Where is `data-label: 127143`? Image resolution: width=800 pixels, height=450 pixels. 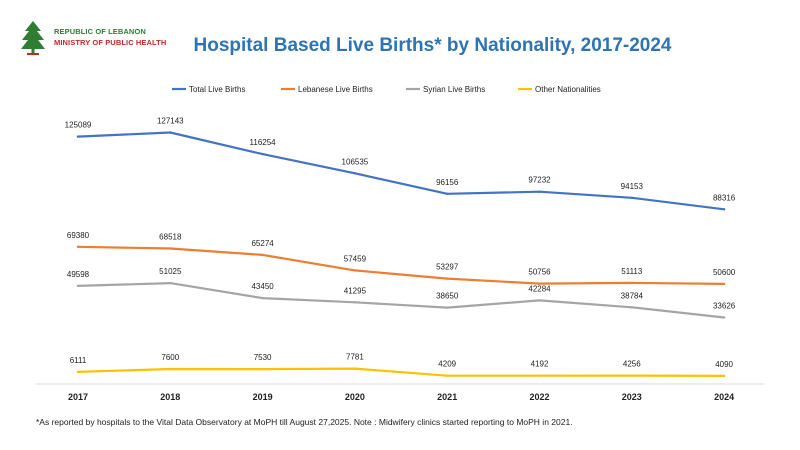 data-label: 127143 is located at coordinates (170, 121).